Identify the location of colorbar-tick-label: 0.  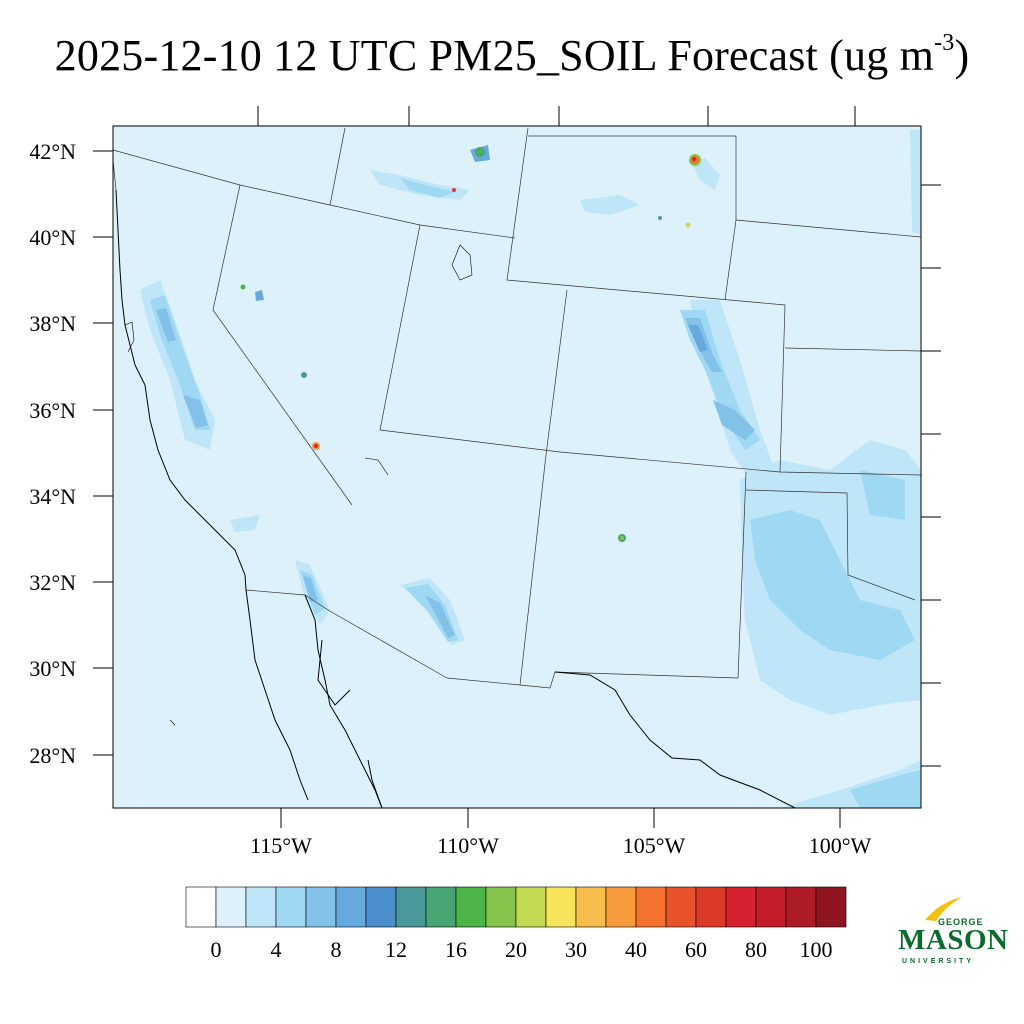
(216, 949).